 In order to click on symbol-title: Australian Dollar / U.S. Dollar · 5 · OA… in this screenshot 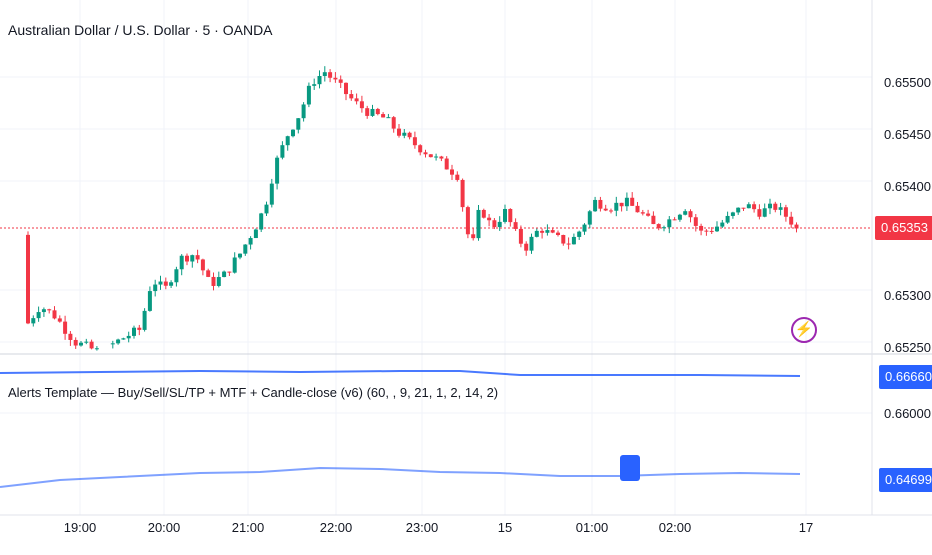, I will do `click(140, 30)`.